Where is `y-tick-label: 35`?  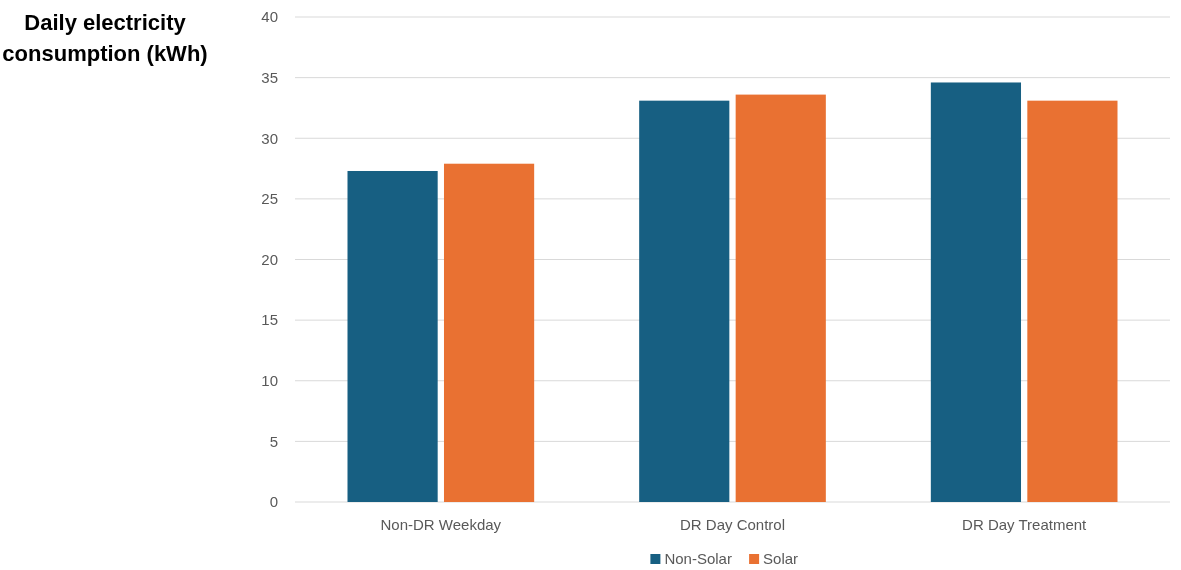 y-tick-label: 35 is located at coordinates (269, 77).